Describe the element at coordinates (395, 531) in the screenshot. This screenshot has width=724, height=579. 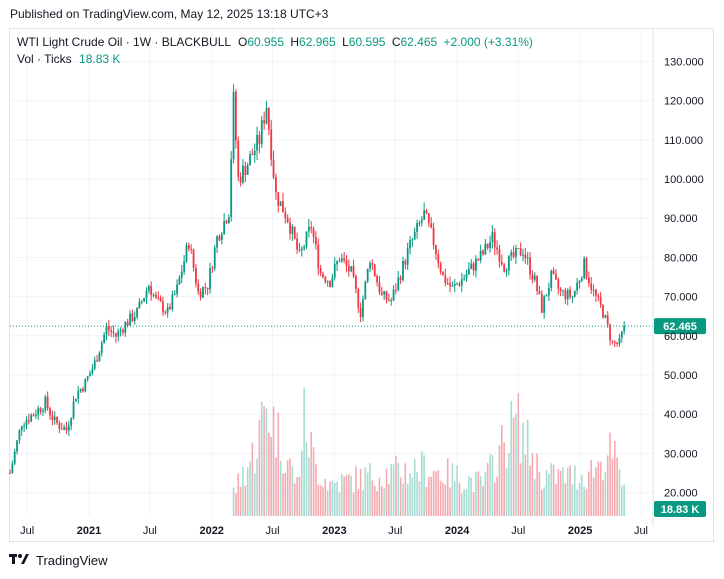
I see `time-tick-label: Jul` at that location.